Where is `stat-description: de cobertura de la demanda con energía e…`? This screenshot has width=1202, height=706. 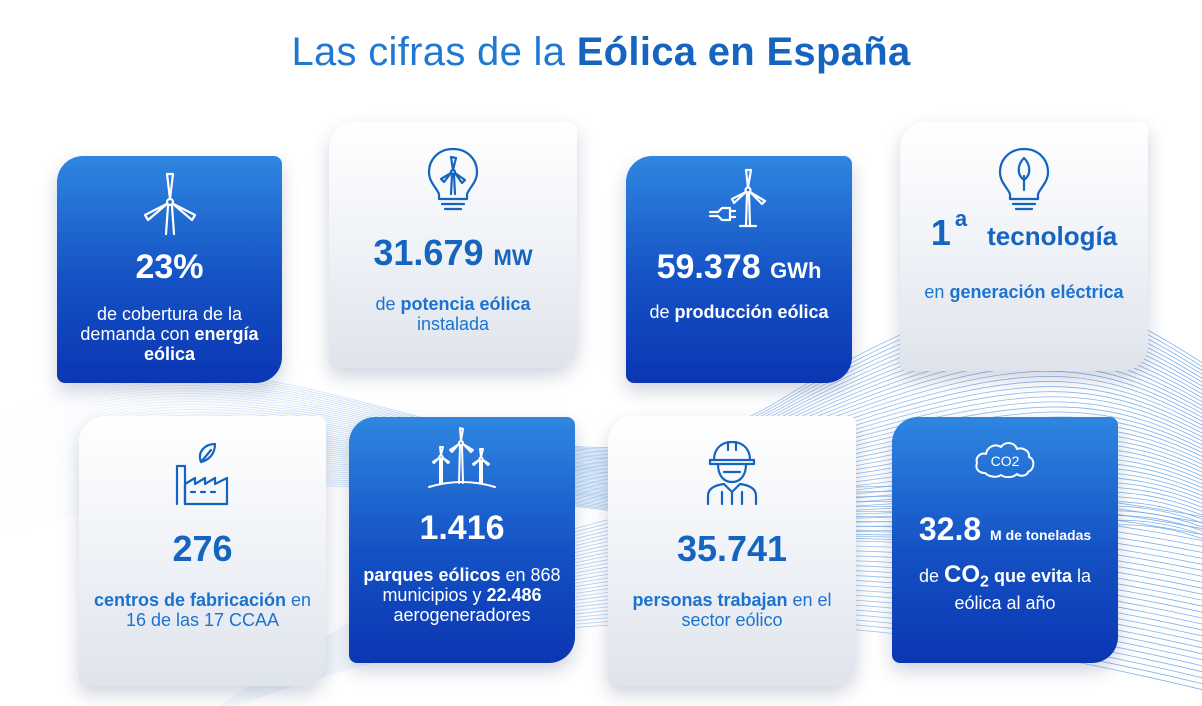
stat-description: de cobertura de la demanda con energía e… is located at coordinates (169, 334).